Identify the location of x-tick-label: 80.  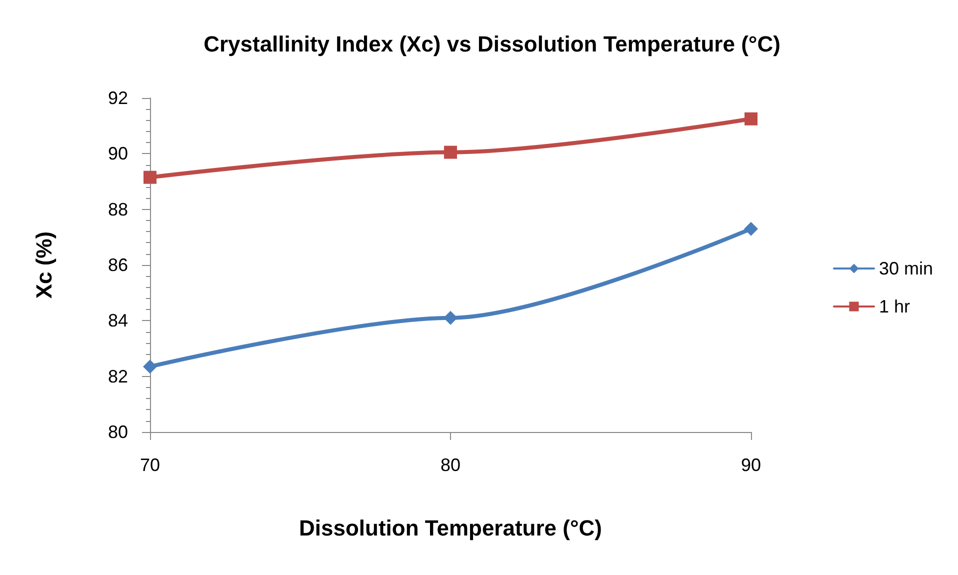
(450, 465).